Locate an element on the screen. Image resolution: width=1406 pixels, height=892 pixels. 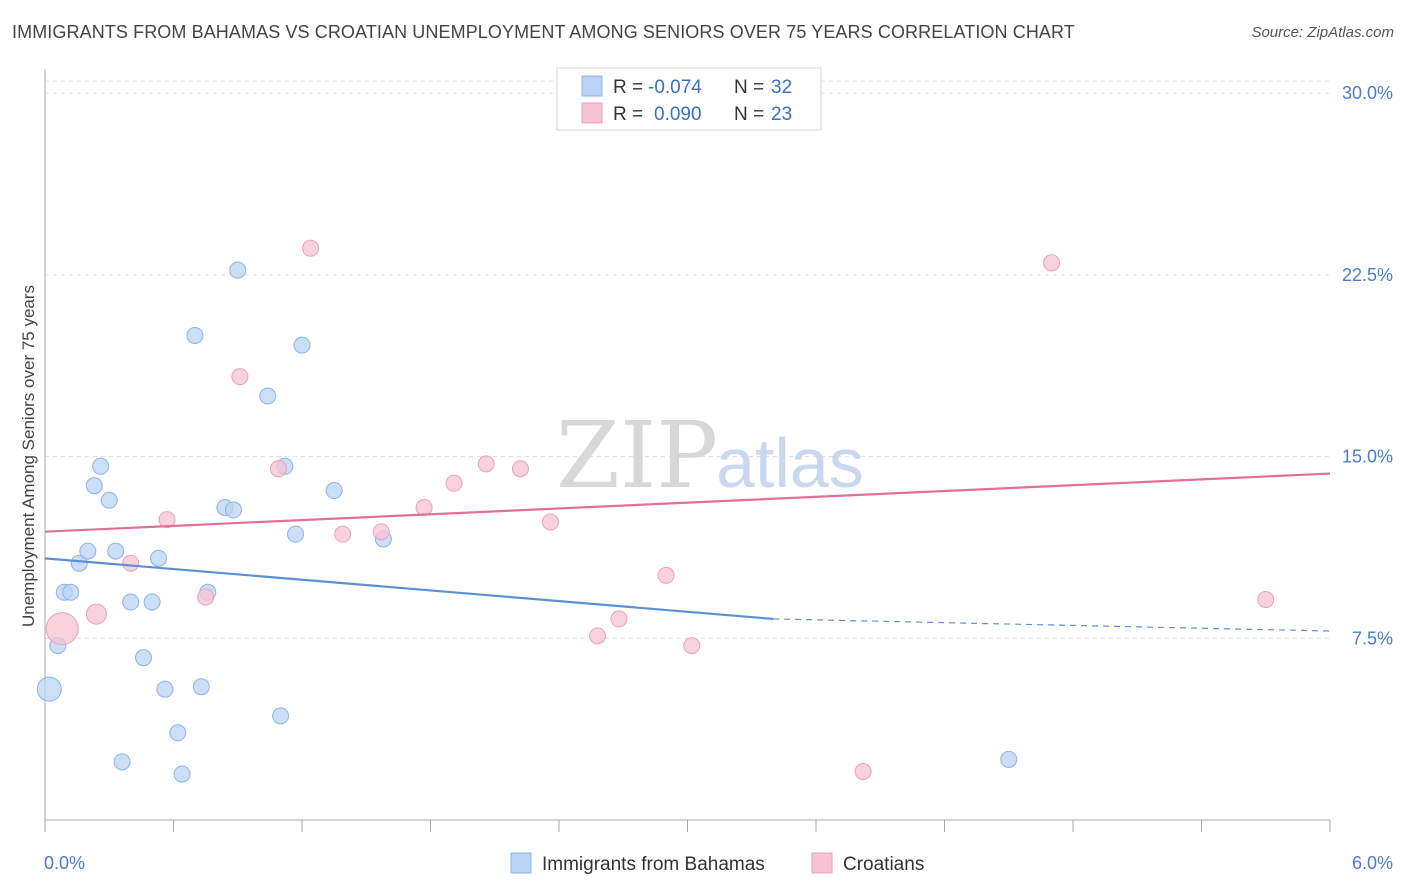
legend-n-value: 32 is located at coordinates (781, 87).